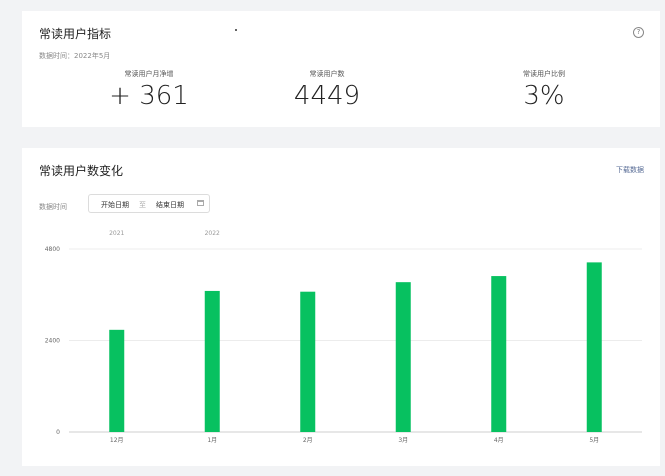 The image size is (665, 476). I want to click on download-data-link: 下载数据, so click(630, 170).